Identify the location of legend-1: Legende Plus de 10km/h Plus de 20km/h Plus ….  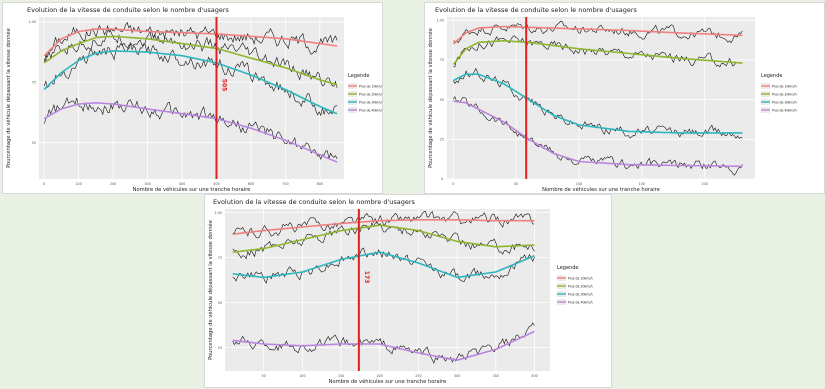
(365, 93).